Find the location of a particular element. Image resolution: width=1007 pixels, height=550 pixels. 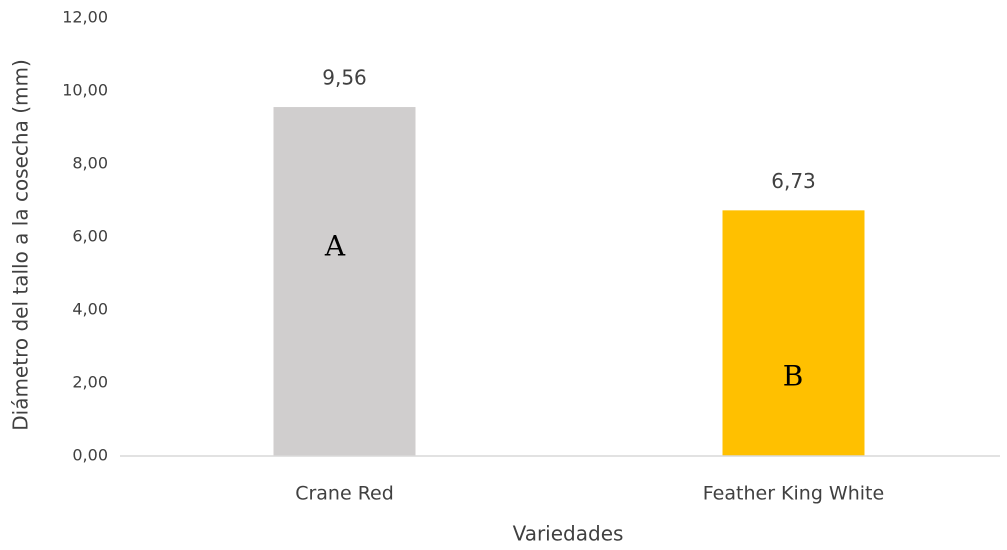

y-tick-label: 2,00 is located at coordinates (90, 382).